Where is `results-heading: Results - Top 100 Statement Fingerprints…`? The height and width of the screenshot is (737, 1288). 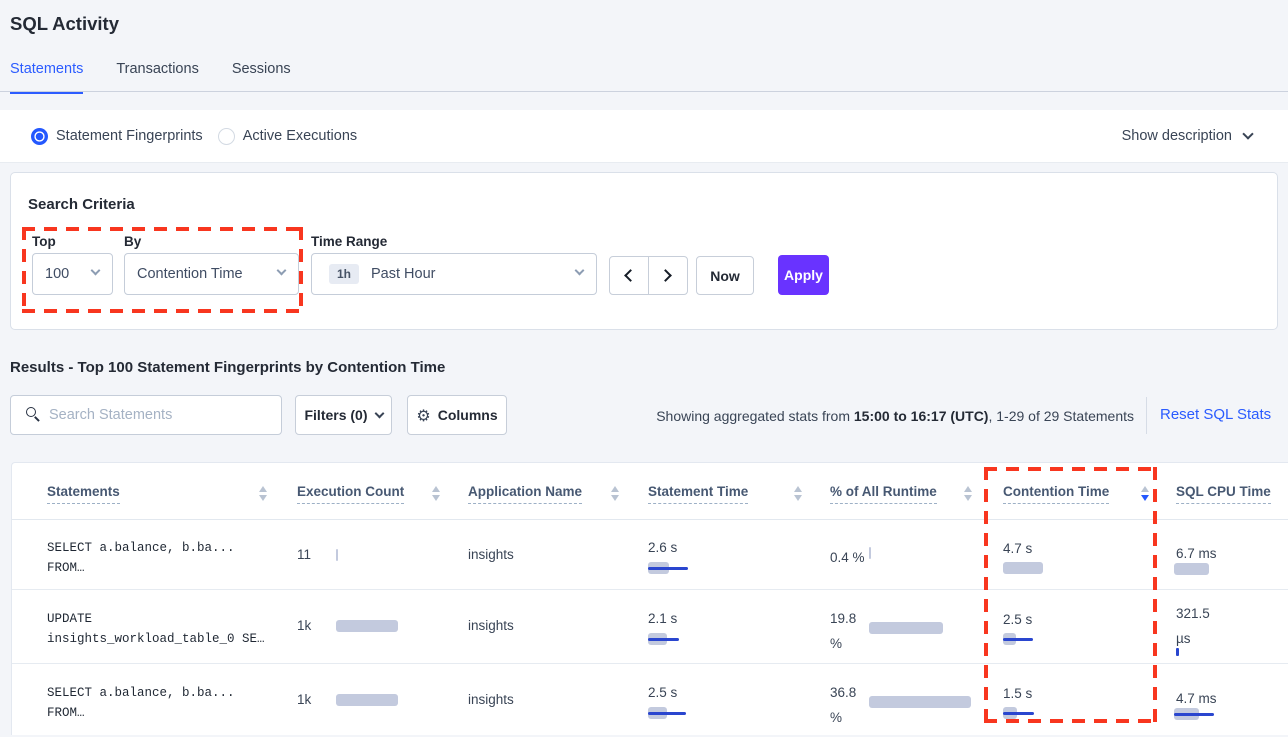 results-heading: Results - Top 100 Statement Fingerprints… is located at coordinates (228, 367).